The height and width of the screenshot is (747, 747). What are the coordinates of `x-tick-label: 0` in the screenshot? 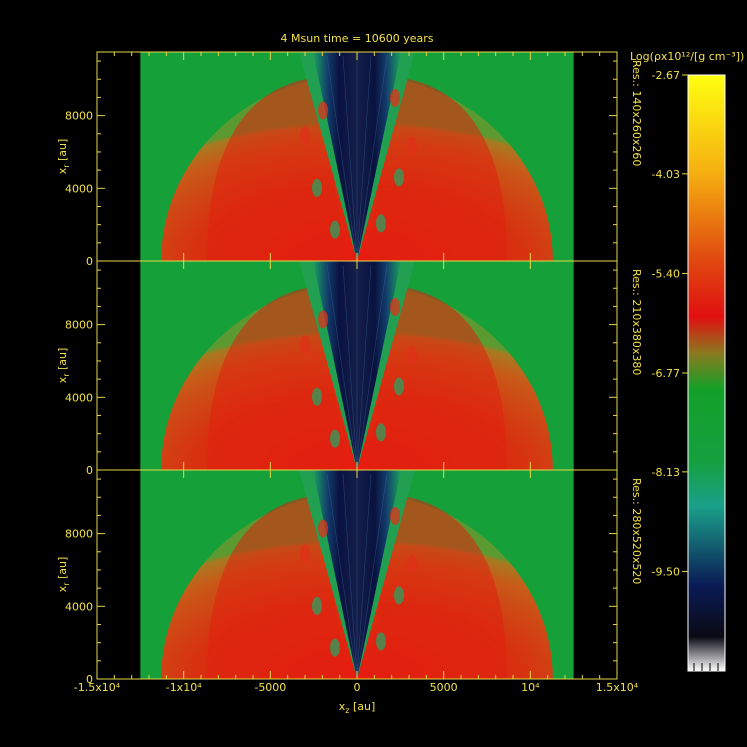 It's located at (357, 687).